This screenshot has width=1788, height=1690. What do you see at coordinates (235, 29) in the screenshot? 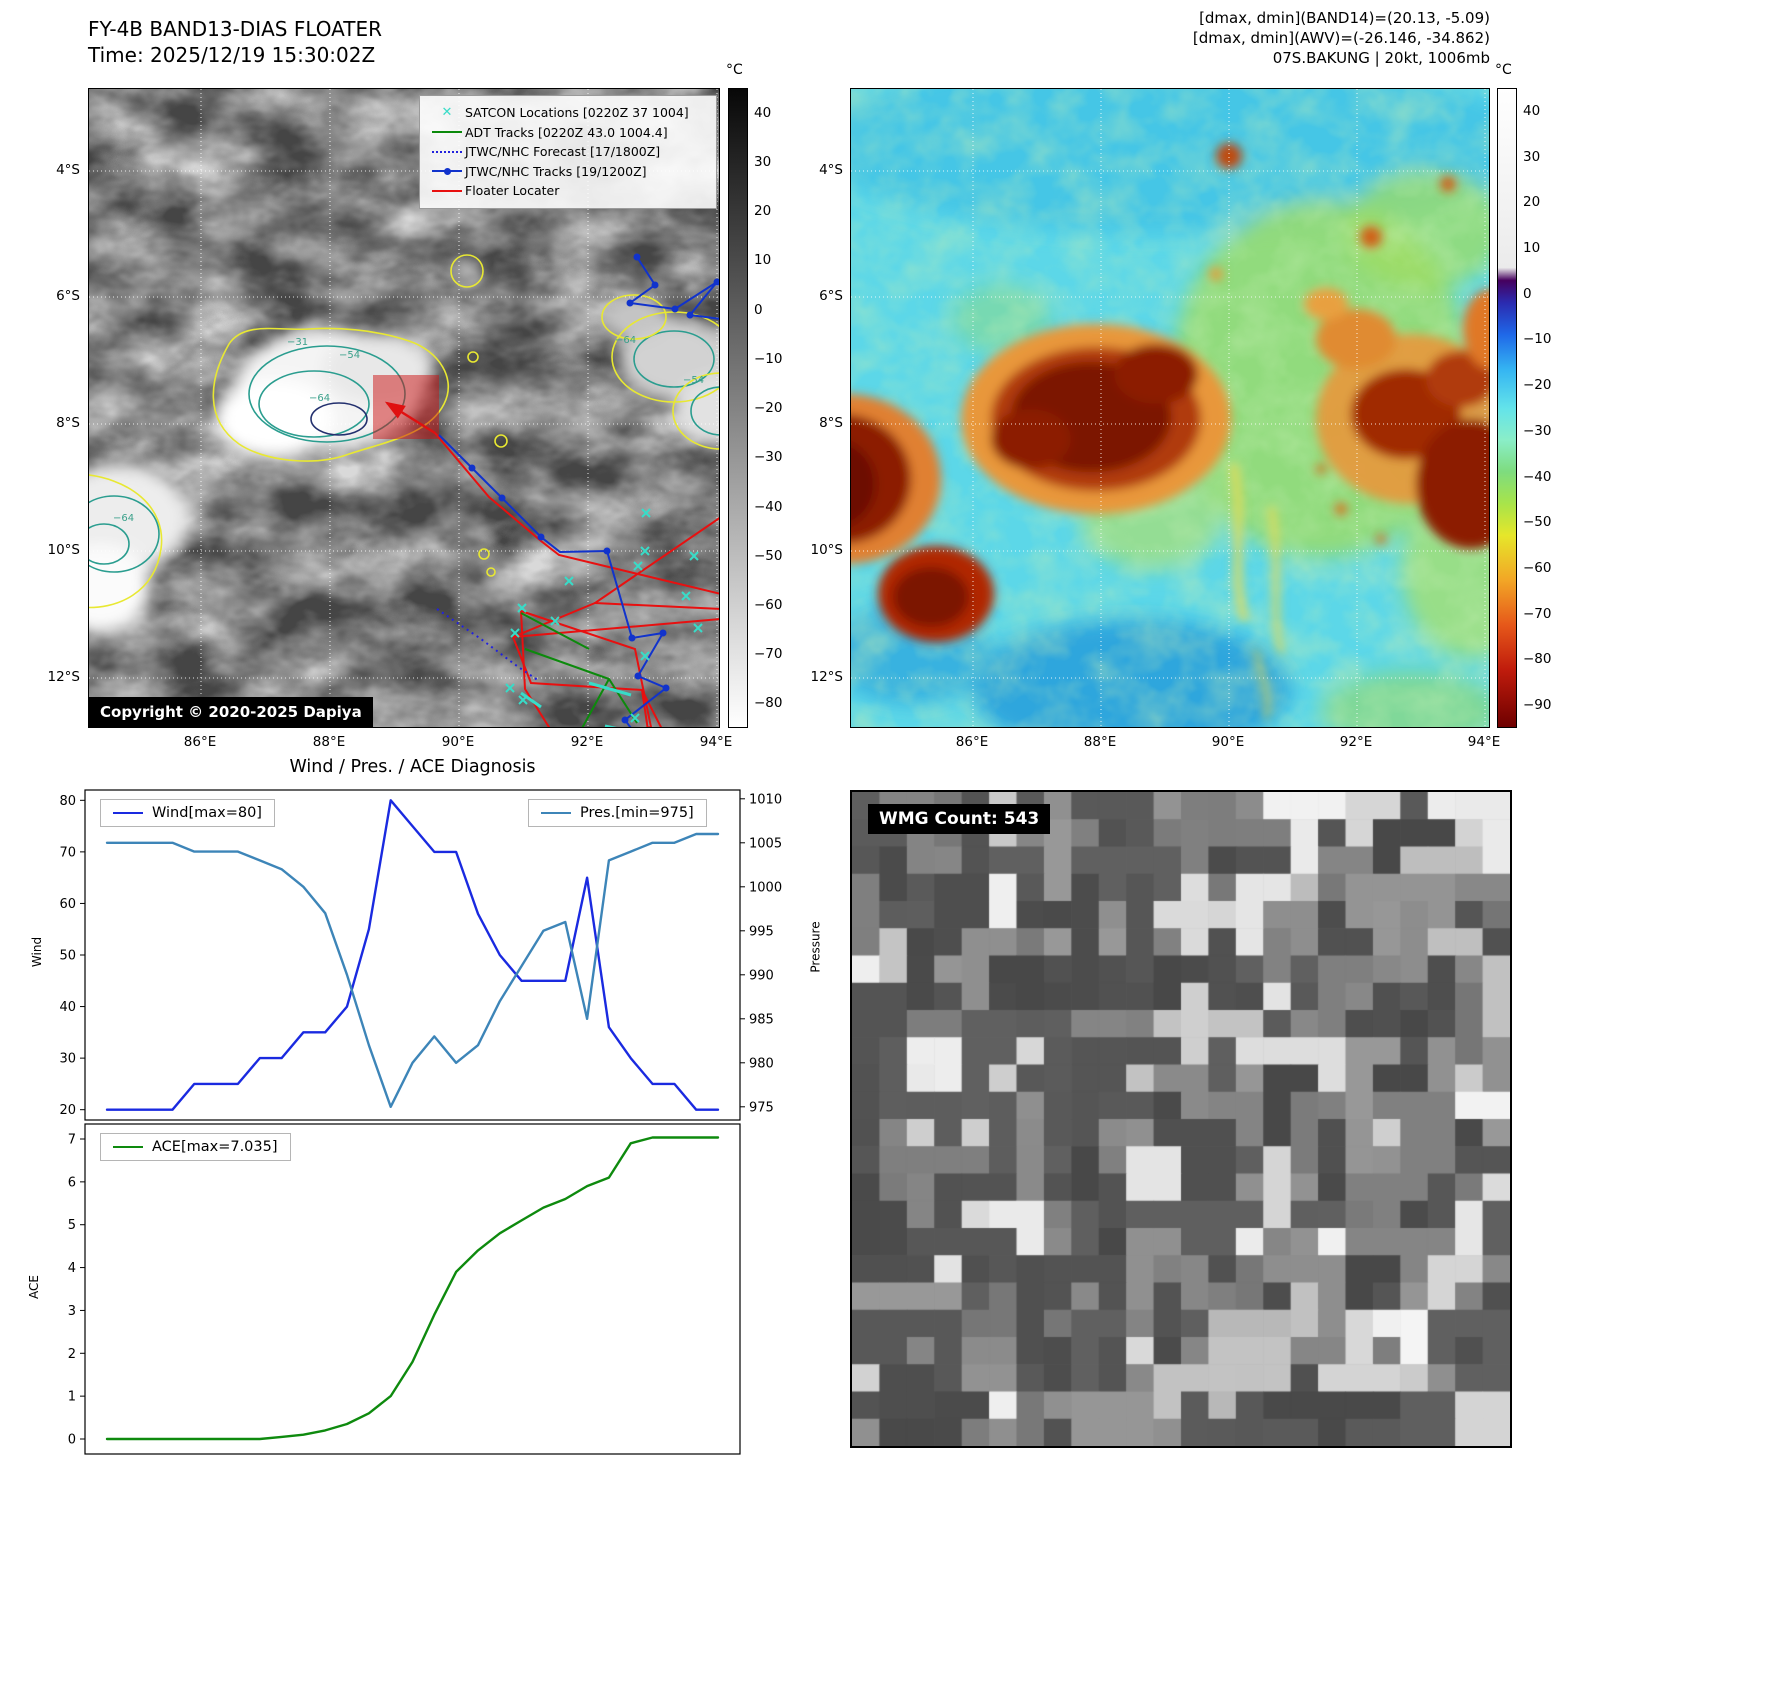
I see `ir-title: FY-4B BAND13-DIAS FLOATER` at bounding box center [235, 29].